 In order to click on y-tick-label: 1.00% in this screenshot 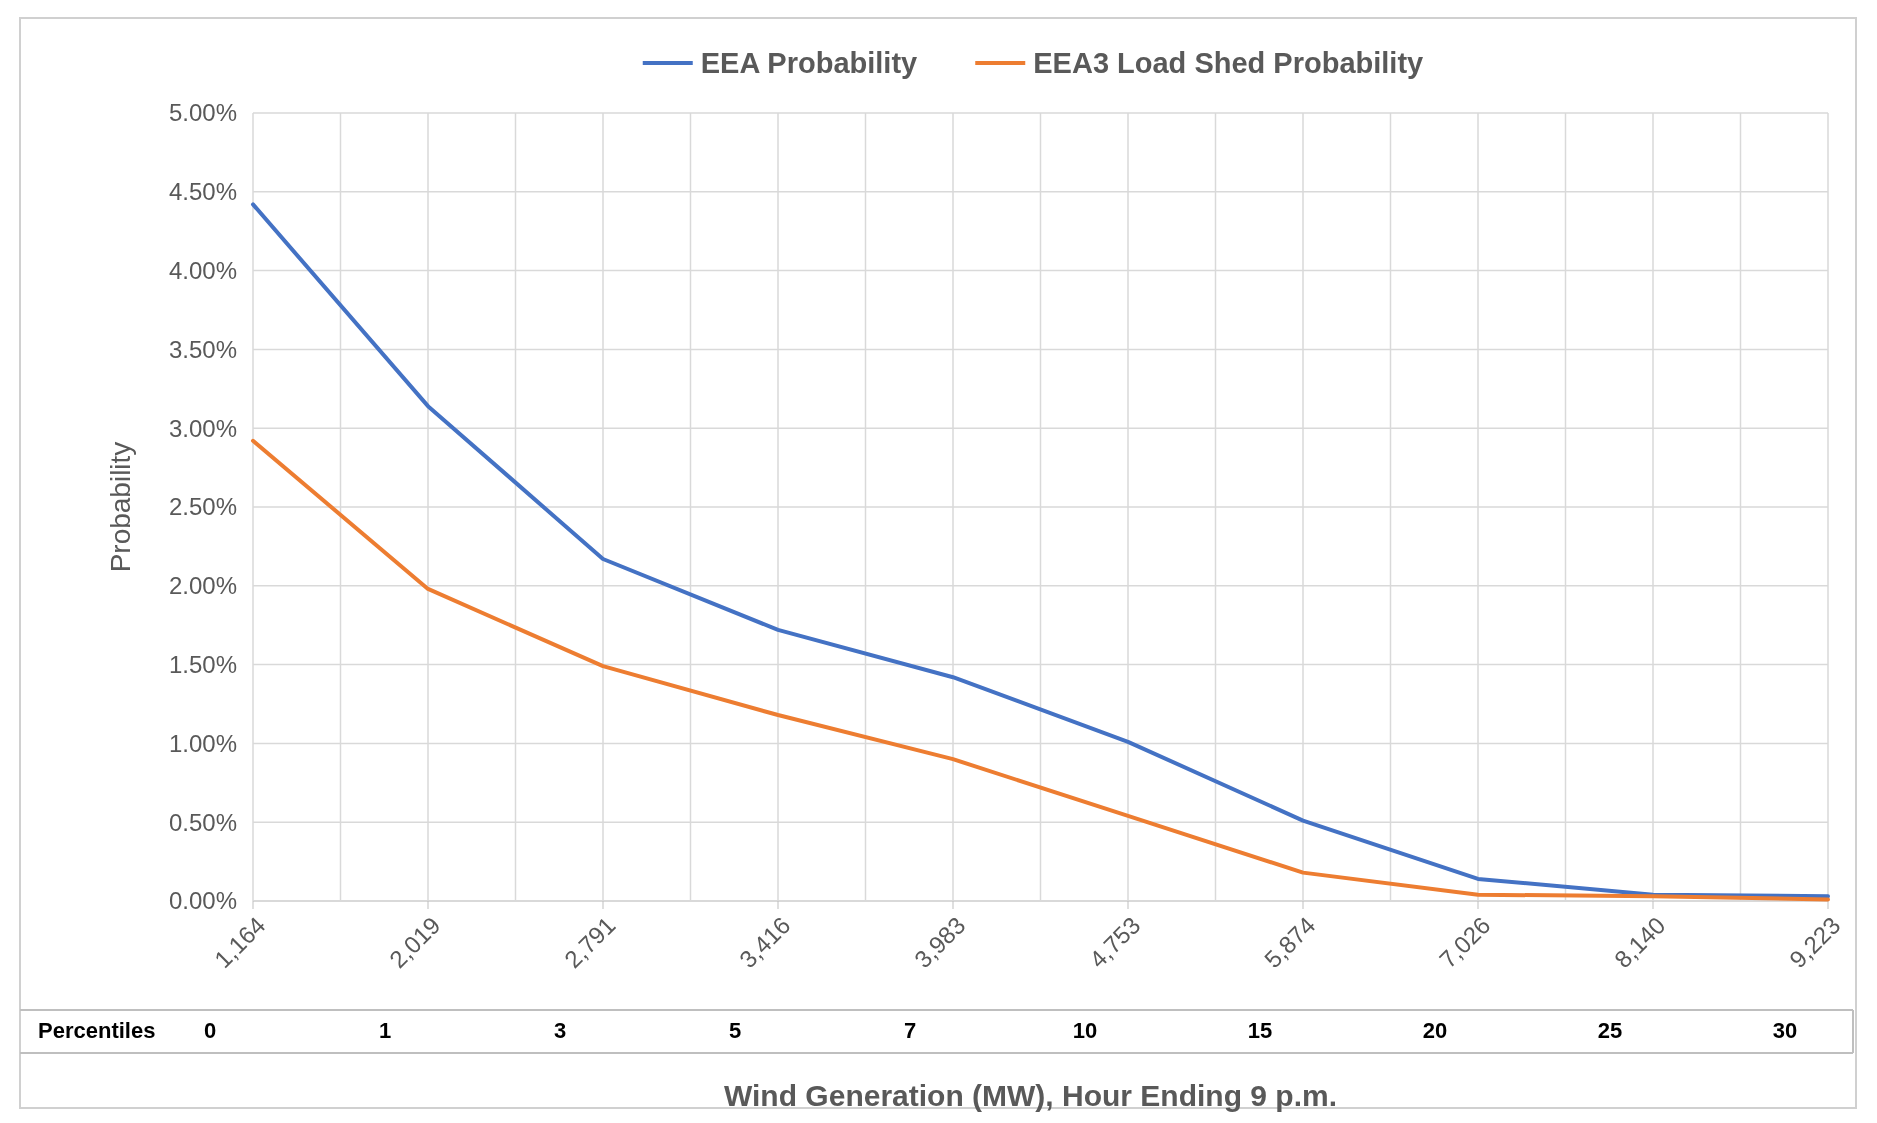, I will do `click(202, 743)`.